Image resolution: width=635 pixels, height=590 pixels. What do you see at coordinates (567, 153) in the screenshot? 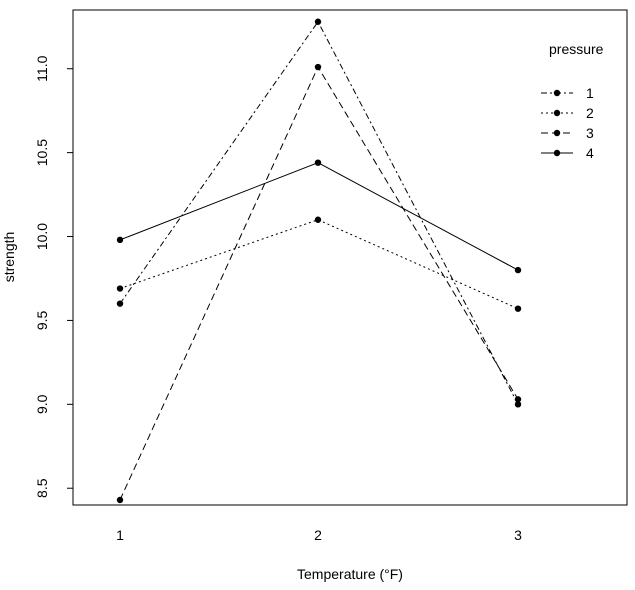
I see `legend-entry: 4` at bounding box center [567, 153].